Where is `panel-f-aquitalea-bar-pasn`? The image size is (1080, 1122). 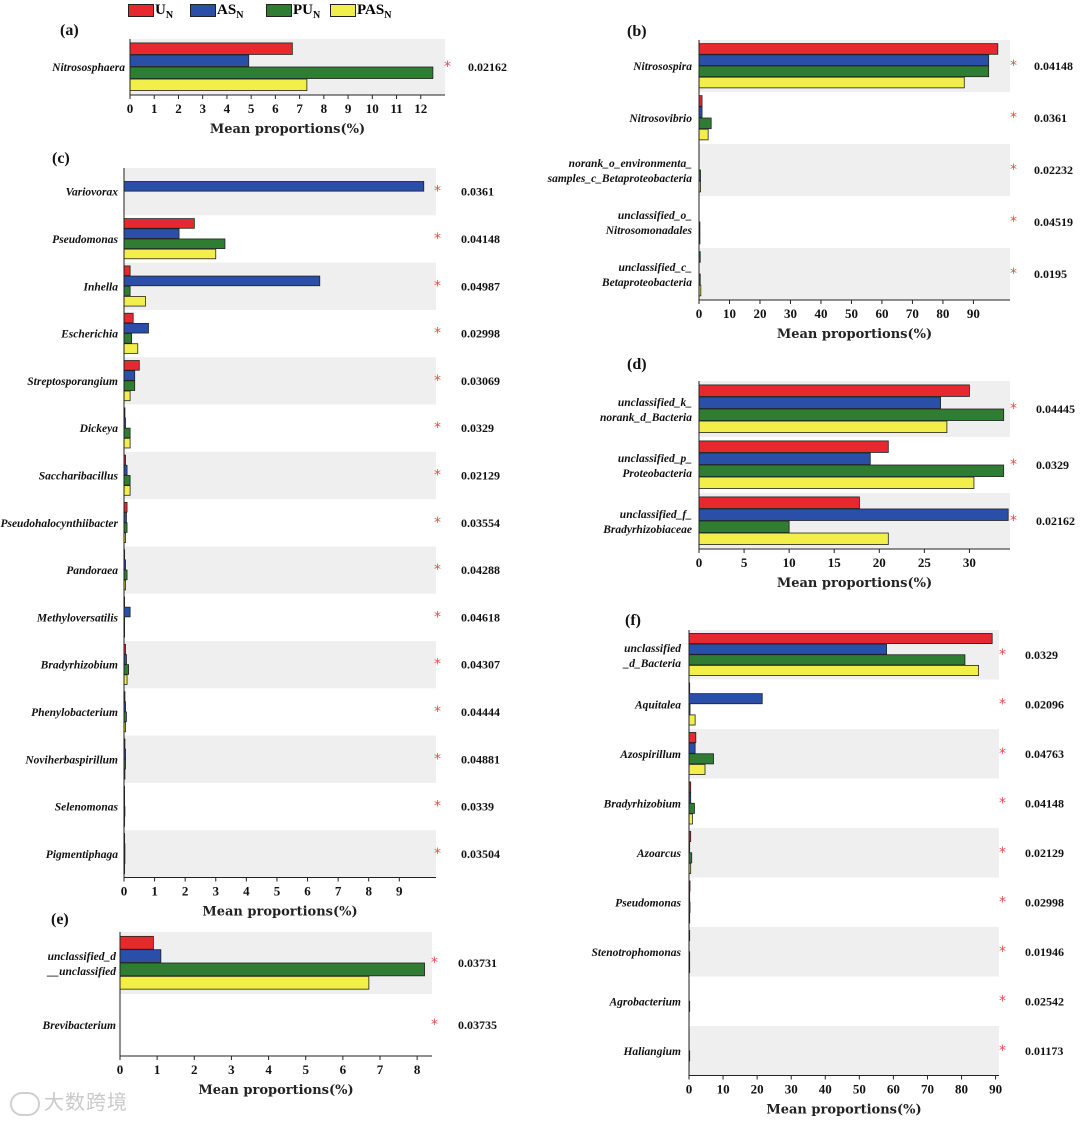 panel-f-aquitalea-bar-pasn is located at coordinates (692, 720).